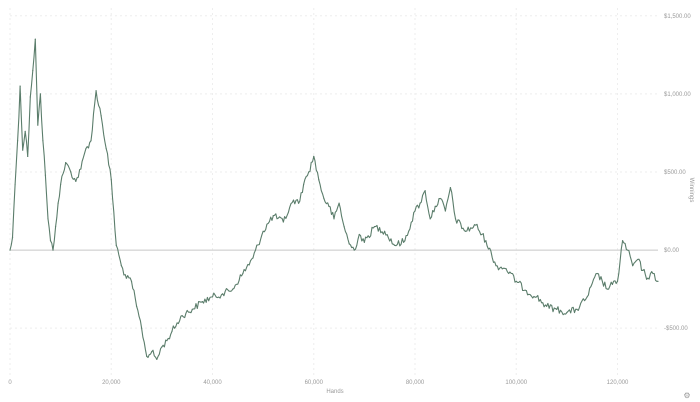  I want to click on x-tick-label: 100,000, so click(516, 383).